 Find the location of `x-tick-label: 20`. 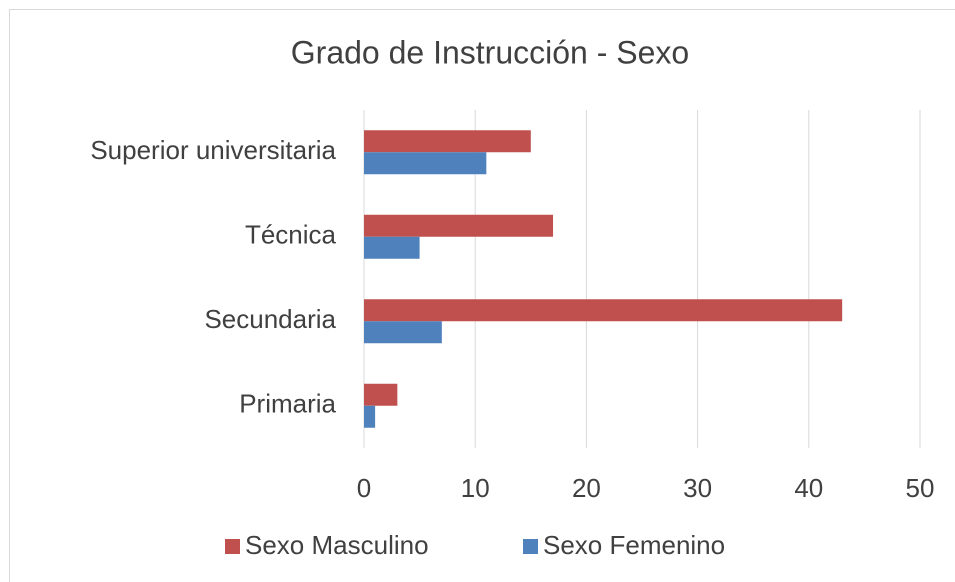

x-tick-label: 20 is located at coordinates (586, 488).